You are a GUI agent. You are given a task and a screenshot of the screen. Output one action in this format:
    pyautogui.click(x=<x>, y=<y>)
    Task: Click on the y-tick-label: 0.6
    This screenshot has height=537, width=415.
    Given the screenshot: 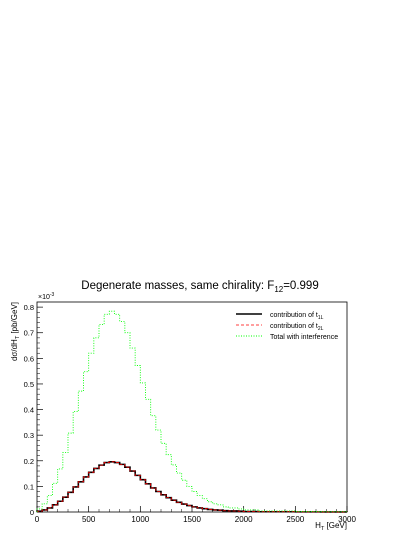 What is the action you would take?
    pyautogui.click(x=29, y=358)
    